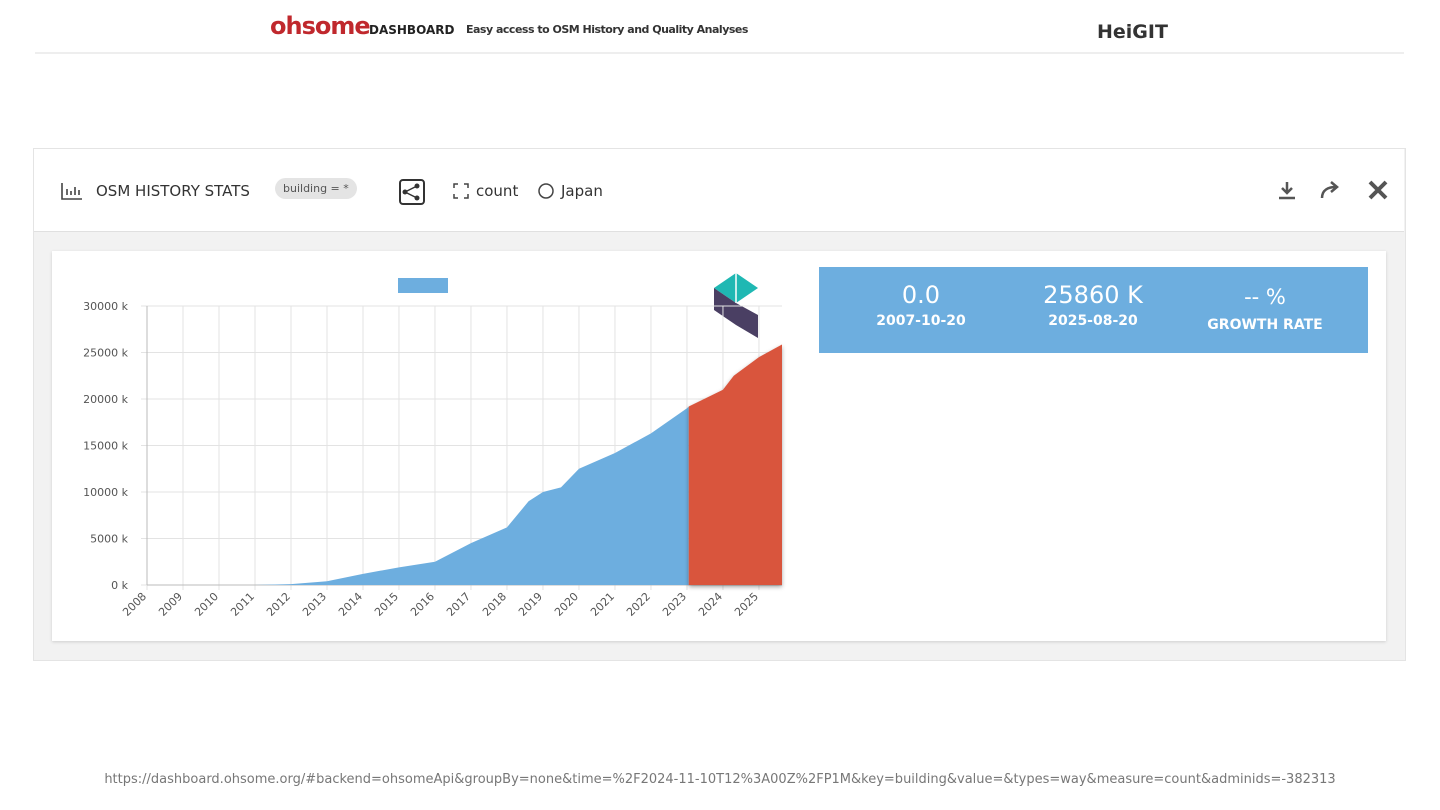 The height and width of the screenshot is (810, 1440). Describe the element at coordinates (119, 585) in the screenshot. I see `y-tick-label: 0 k` at that location.